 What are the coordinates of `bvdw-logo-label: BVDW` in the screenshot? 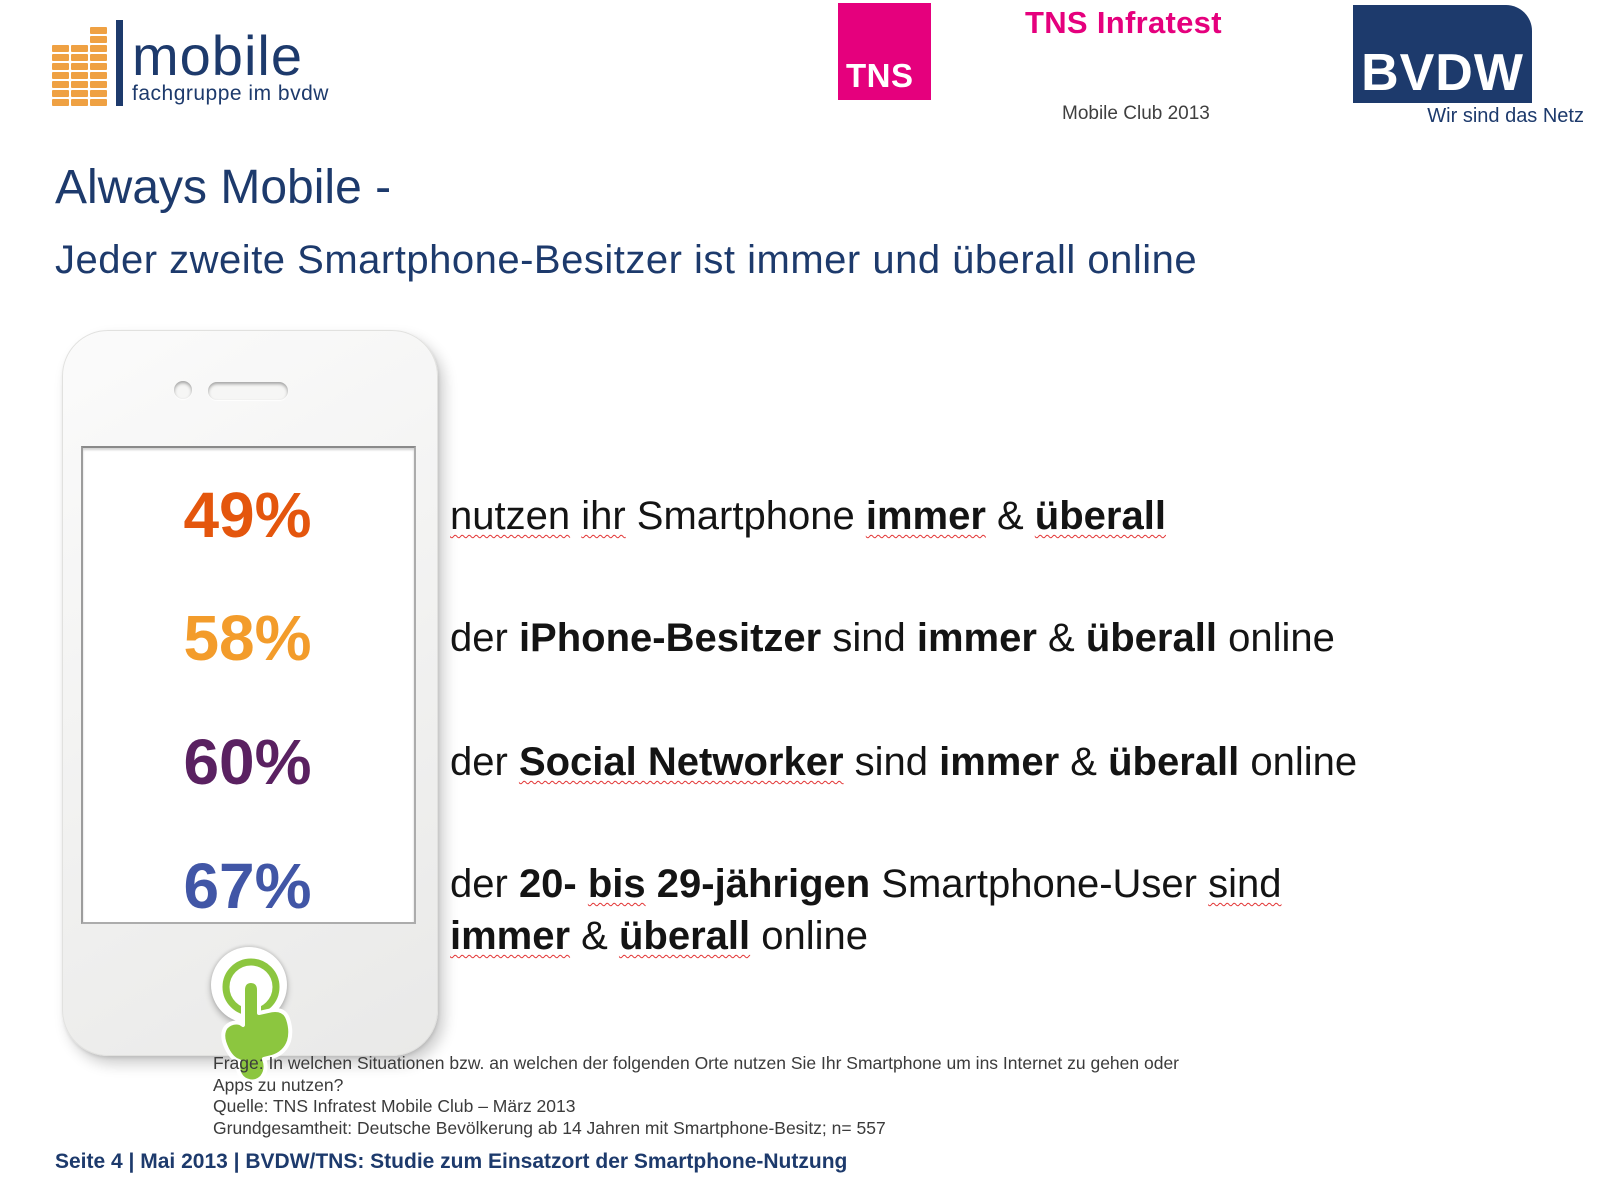 It's located at (1442, 73).